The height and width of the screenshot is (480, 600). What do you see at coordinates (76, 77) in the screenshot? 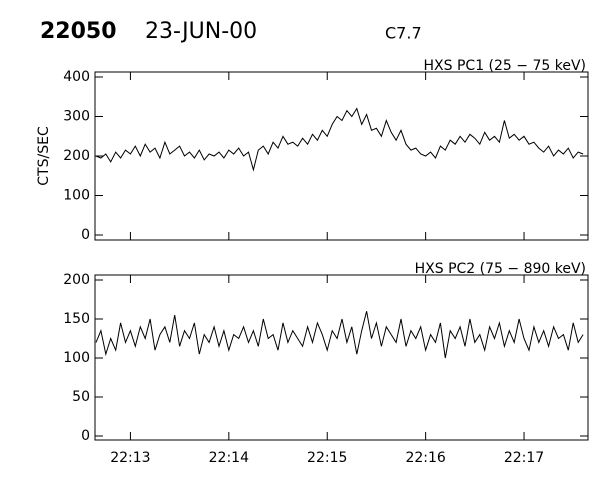
I see `y-tick-label: 400` at bounding box center [76, 77].